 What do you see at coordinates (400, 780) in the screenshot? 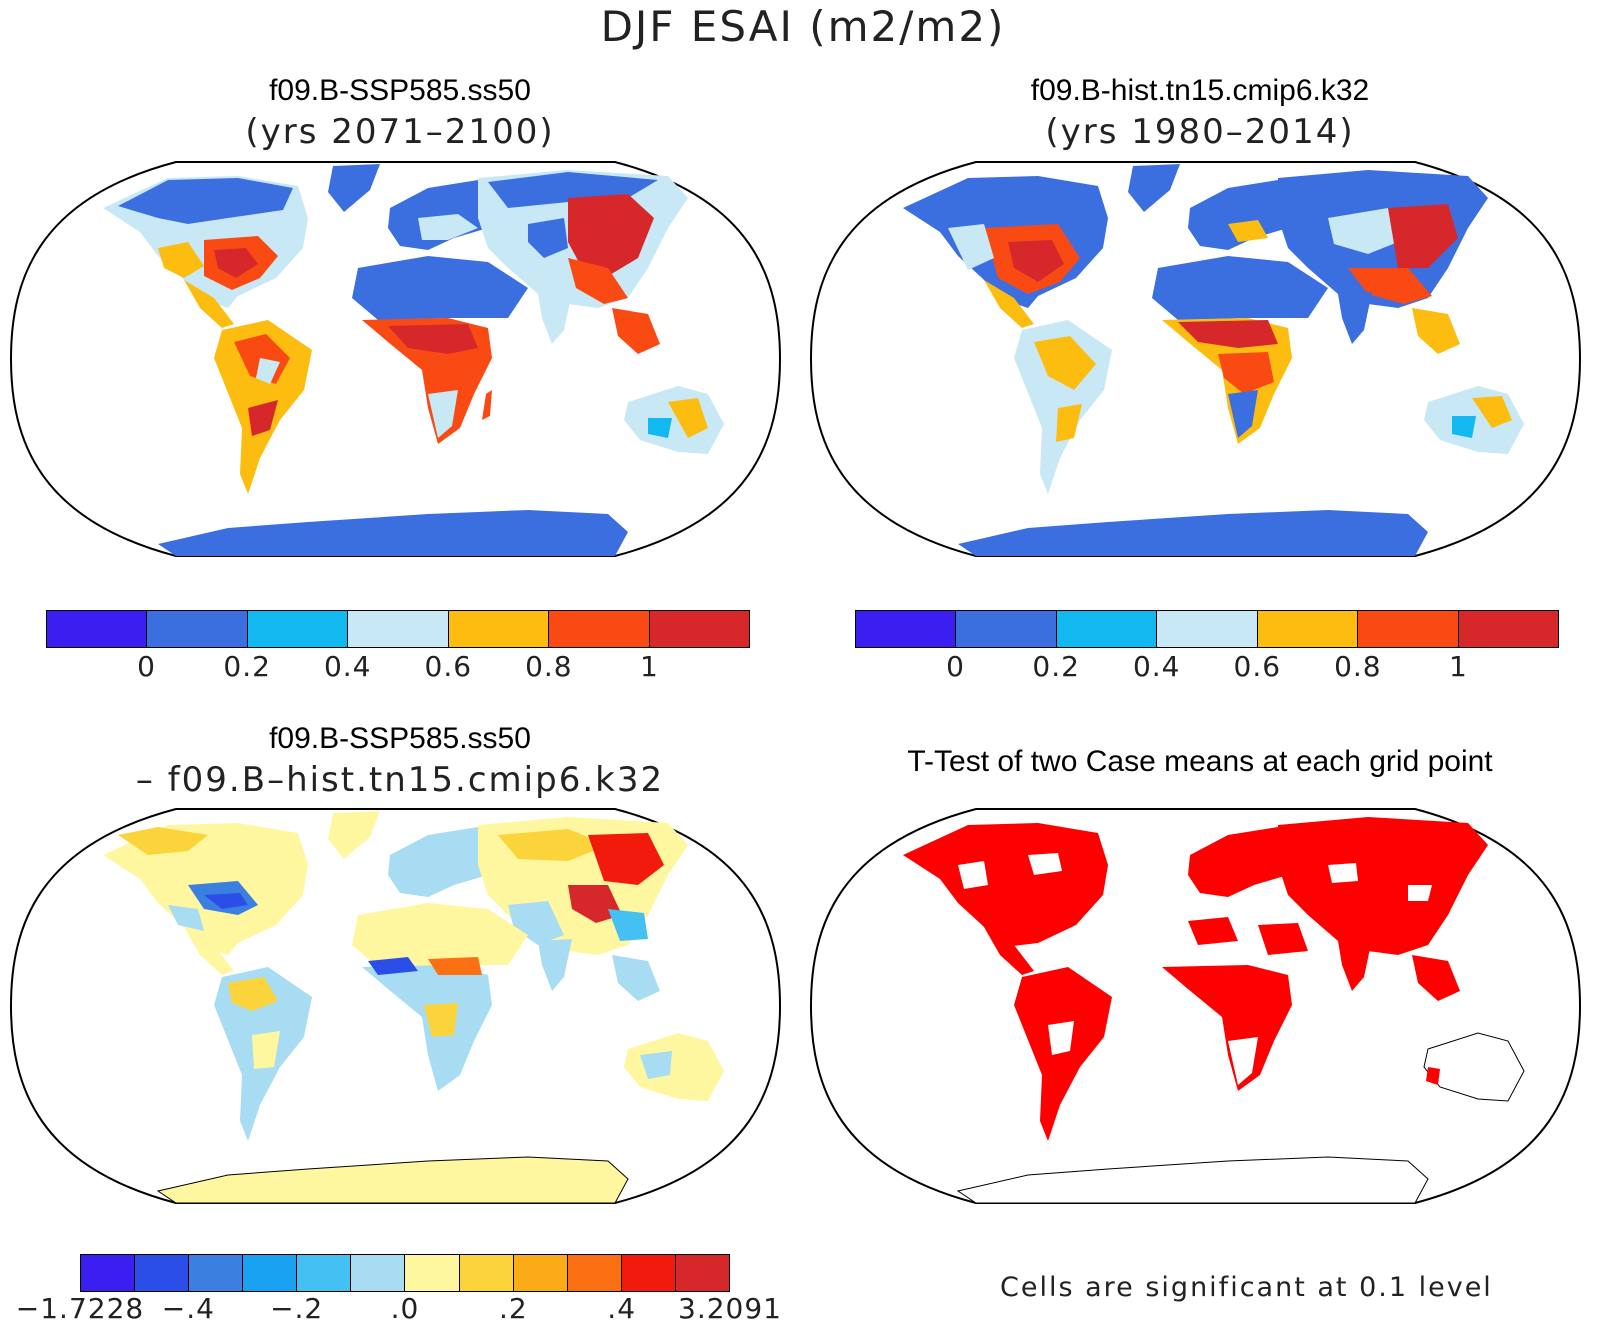
I see `panel-3-subtitle: – f09.B–hist.tn15.cmip6.k32` at bounding box center [400, 780].